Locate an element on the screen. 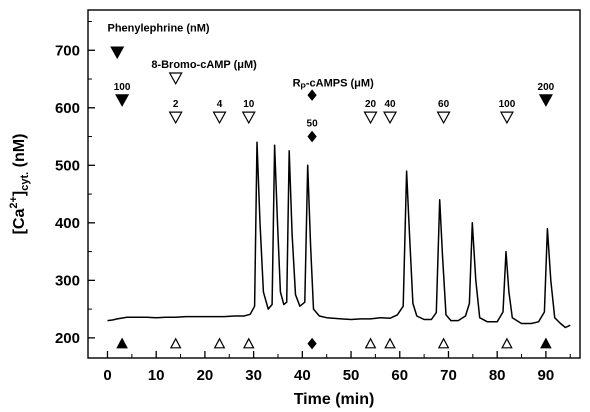 The image size is (590, 412). dose-label: 200 is located at coordinates (546, 87).